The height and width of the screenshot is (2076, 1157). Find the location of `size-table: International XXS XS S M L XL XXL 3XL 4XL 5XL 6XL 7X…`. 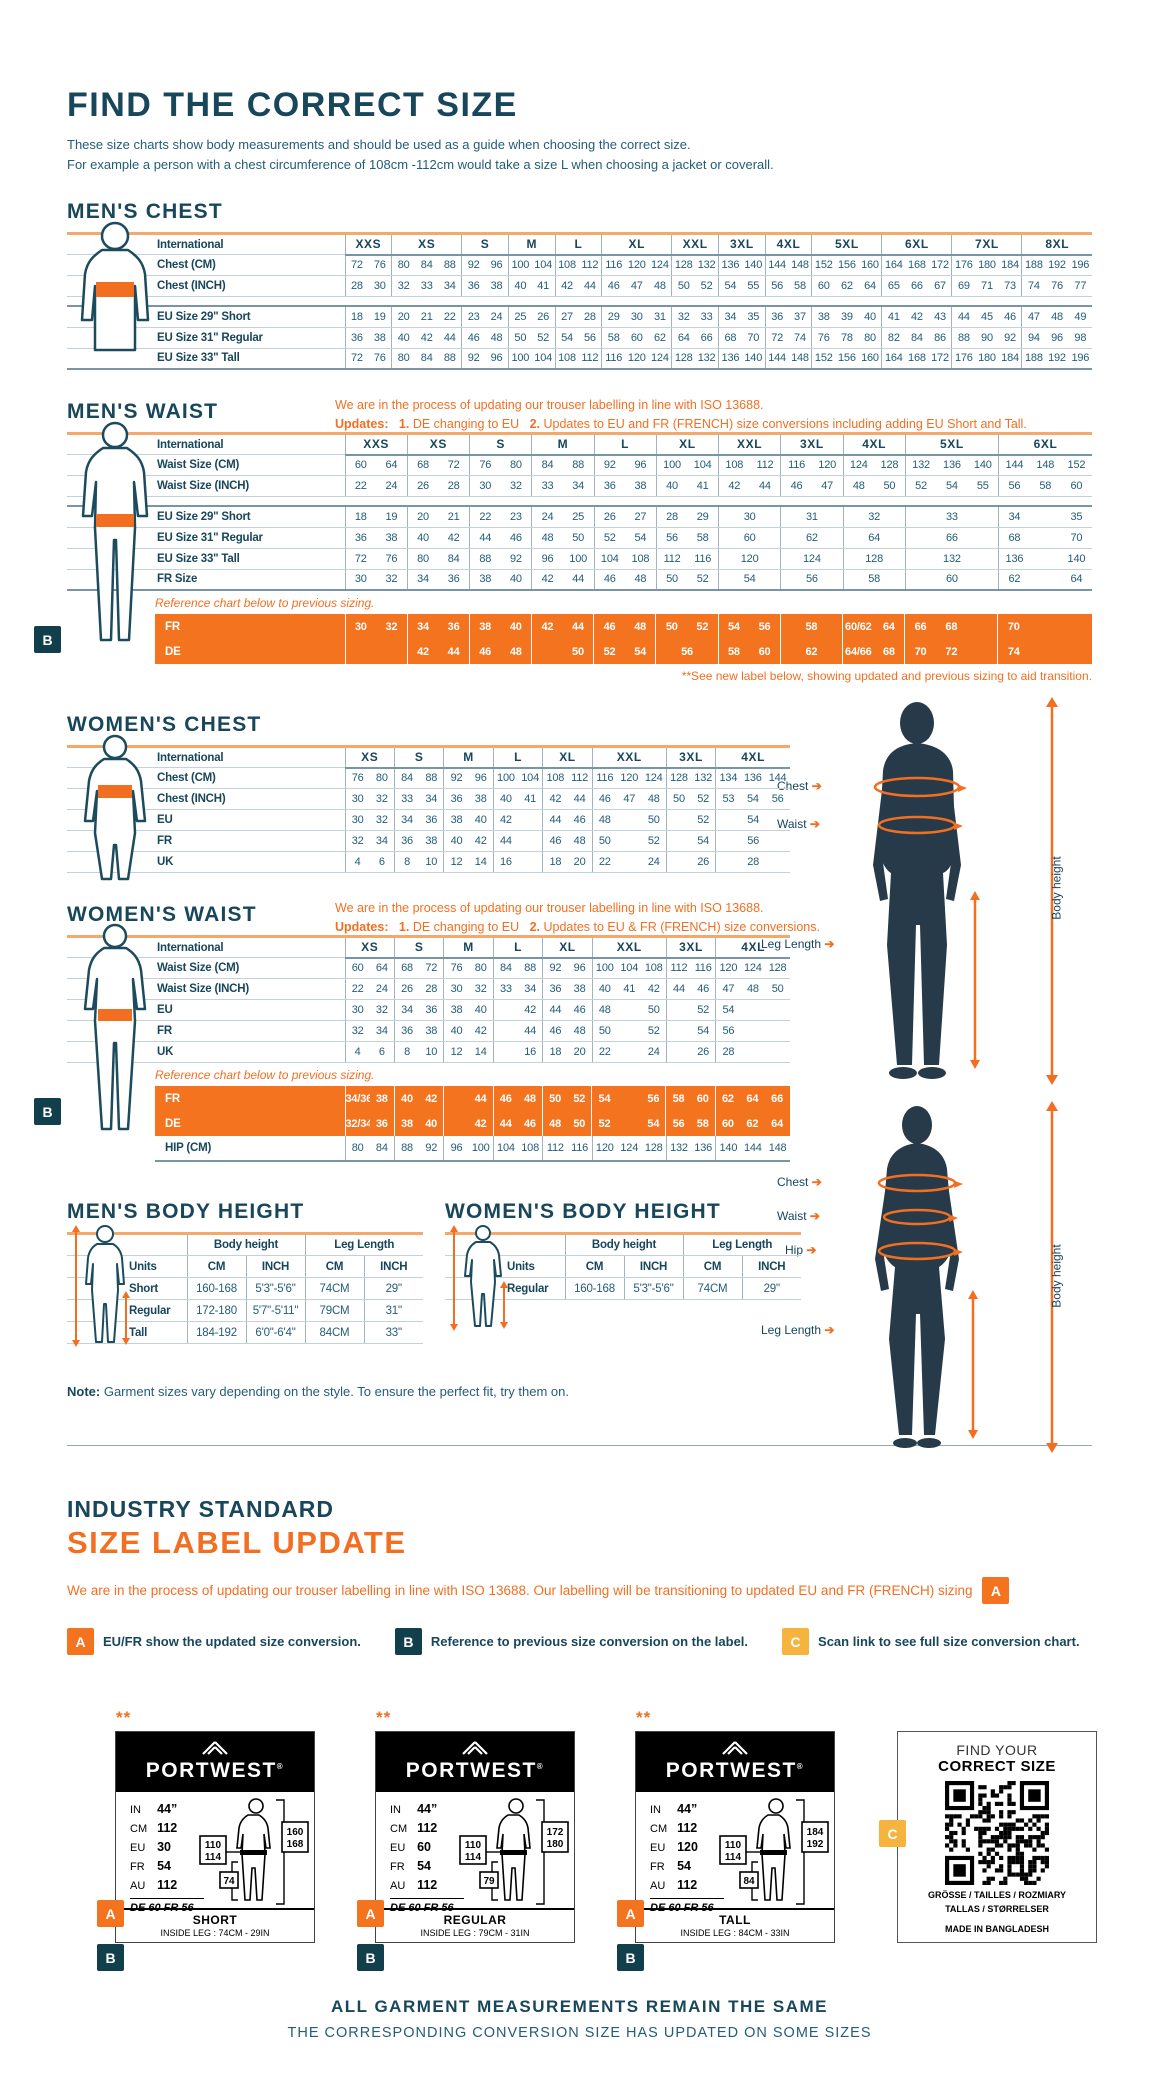

size-table: International XXS XS S M L XL XXL 3XL 4XL 5XL 6XL 7X… is located at coordinates (579, 264).